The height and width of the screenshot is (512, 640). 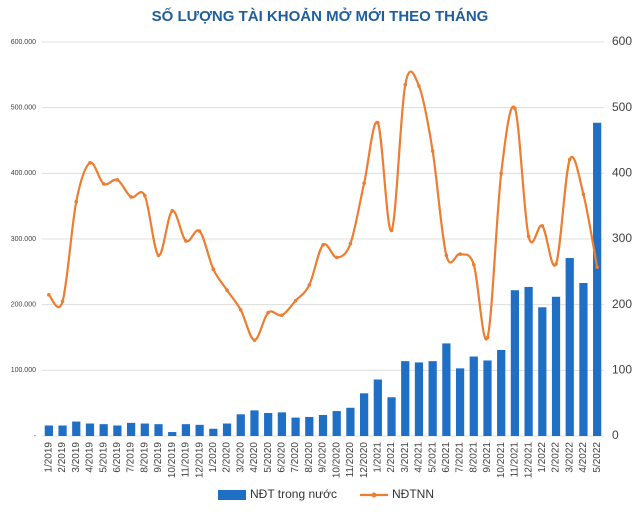 What do you see at coordinates (364, 460) in the screenshot?
I see `x-tick-label: 12/2020` at bounding box center [364, 460].